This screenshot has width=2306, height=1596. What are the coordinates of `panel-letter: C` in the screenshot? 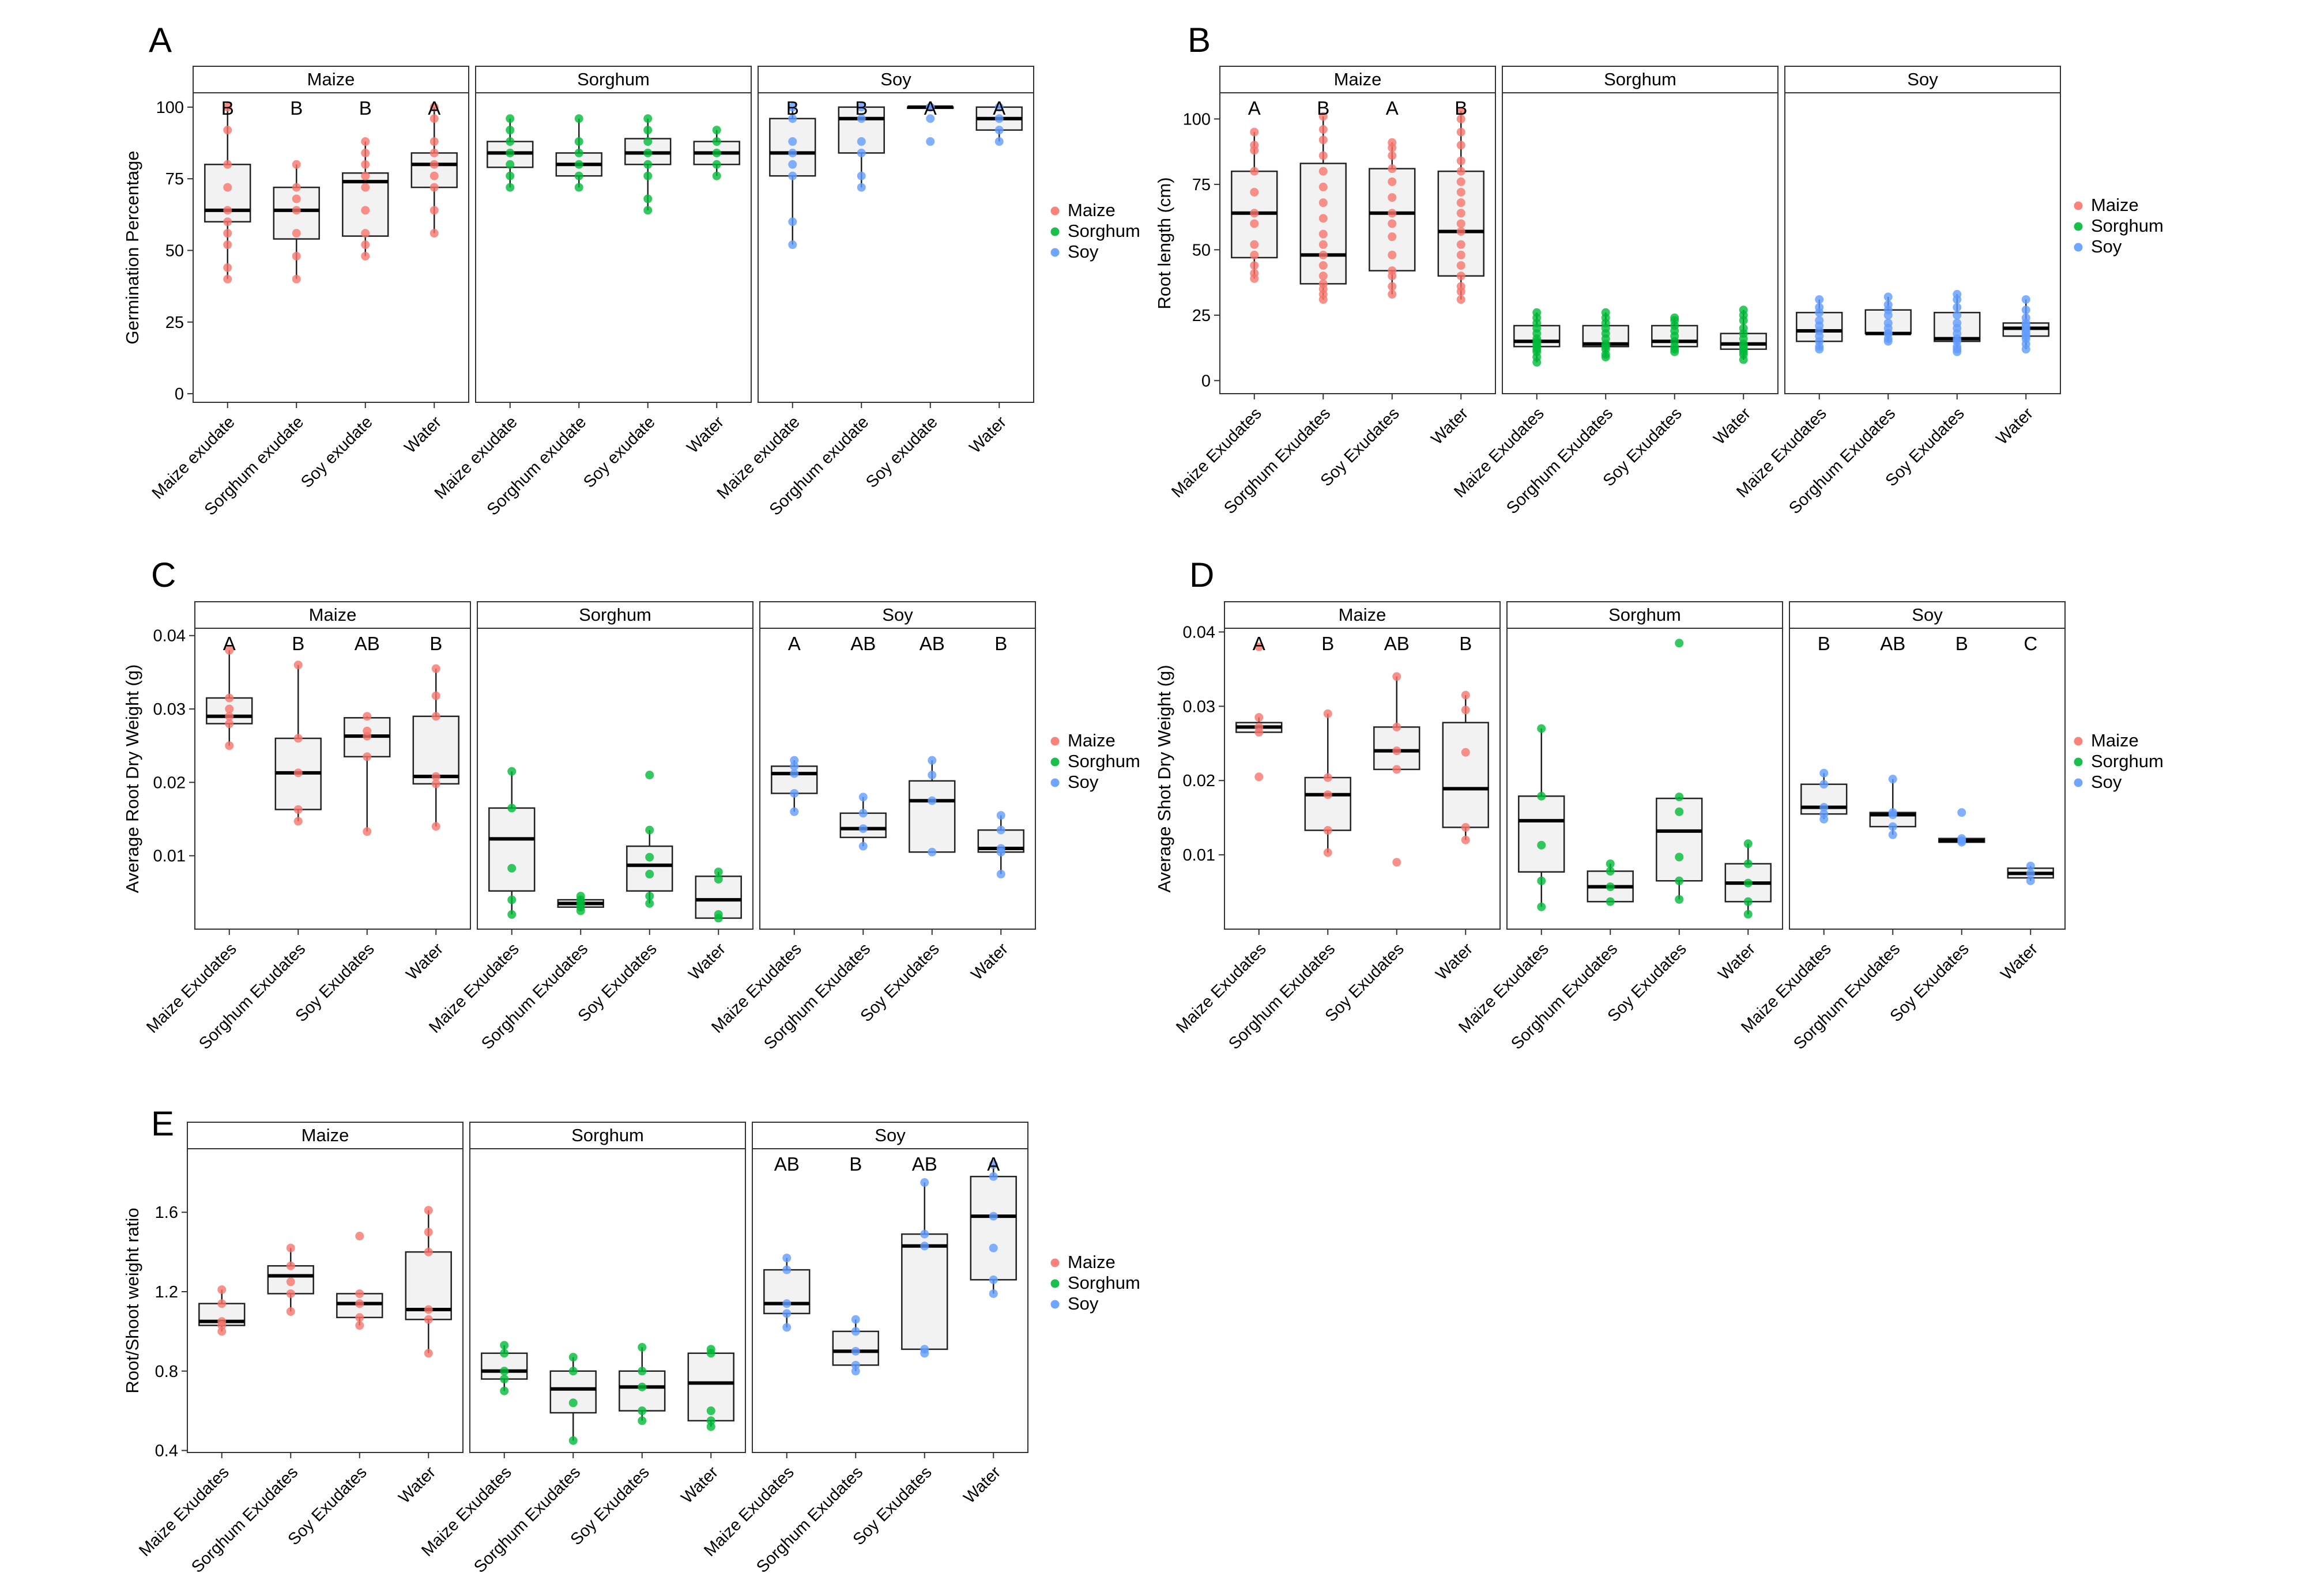 It's located at (163, 575).